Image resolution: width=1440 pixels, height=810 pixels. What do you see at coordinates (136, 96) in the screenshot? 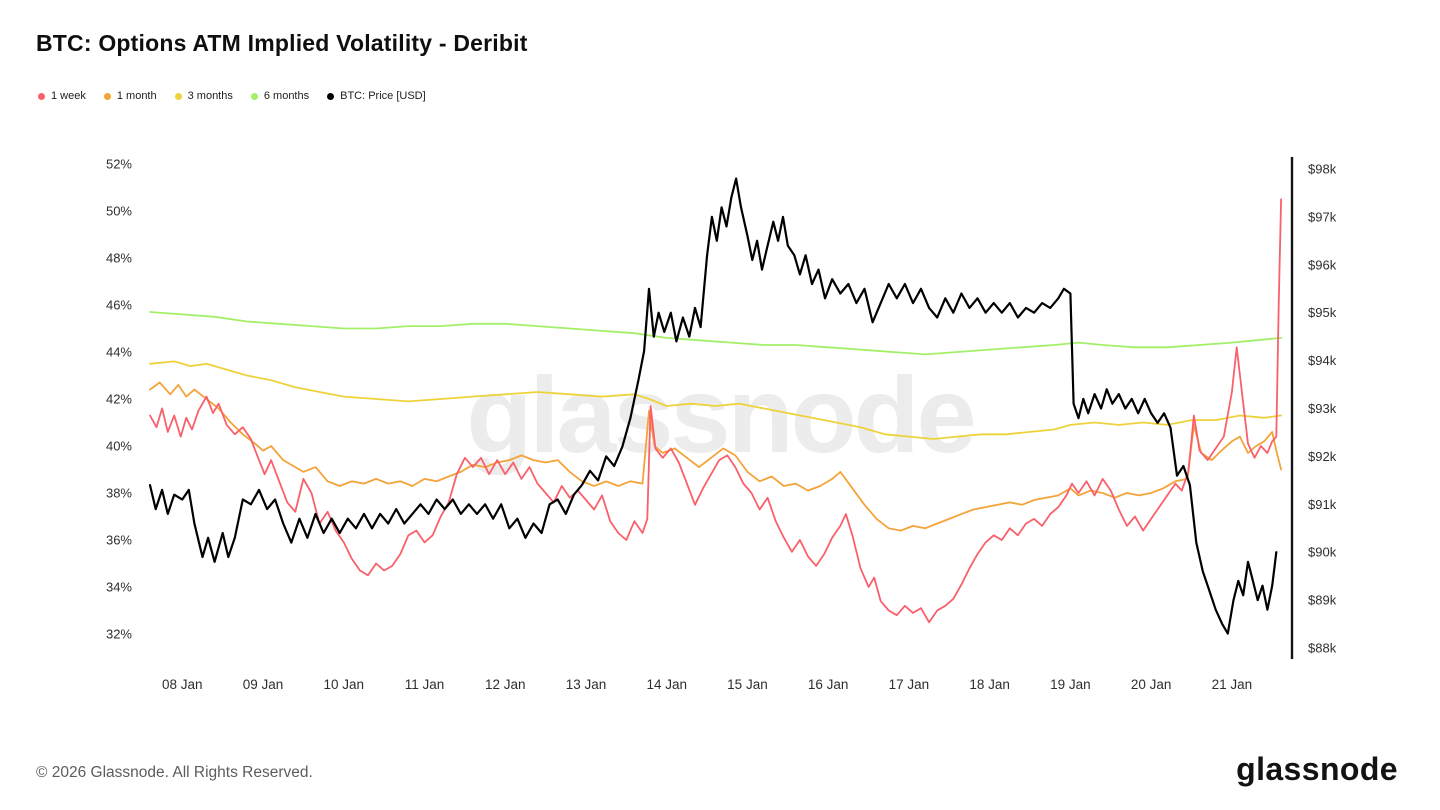
I see `legend-label: 1 month` at bounding box center [136, 96].